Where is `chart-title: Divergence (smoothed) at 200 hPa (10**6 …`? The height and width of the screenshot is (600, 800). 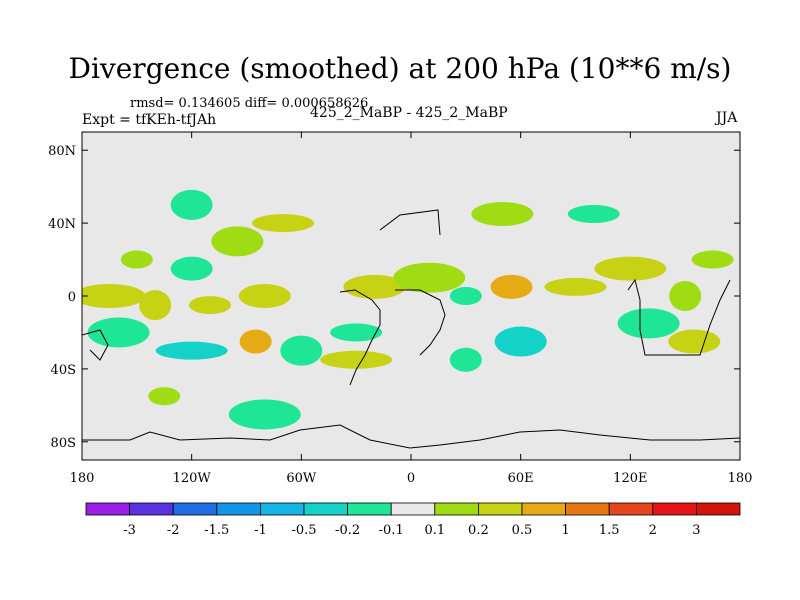 chart-title: Divergence (smoothed) at 200 hPa (10**6 … is located at coordinates (400, 68).